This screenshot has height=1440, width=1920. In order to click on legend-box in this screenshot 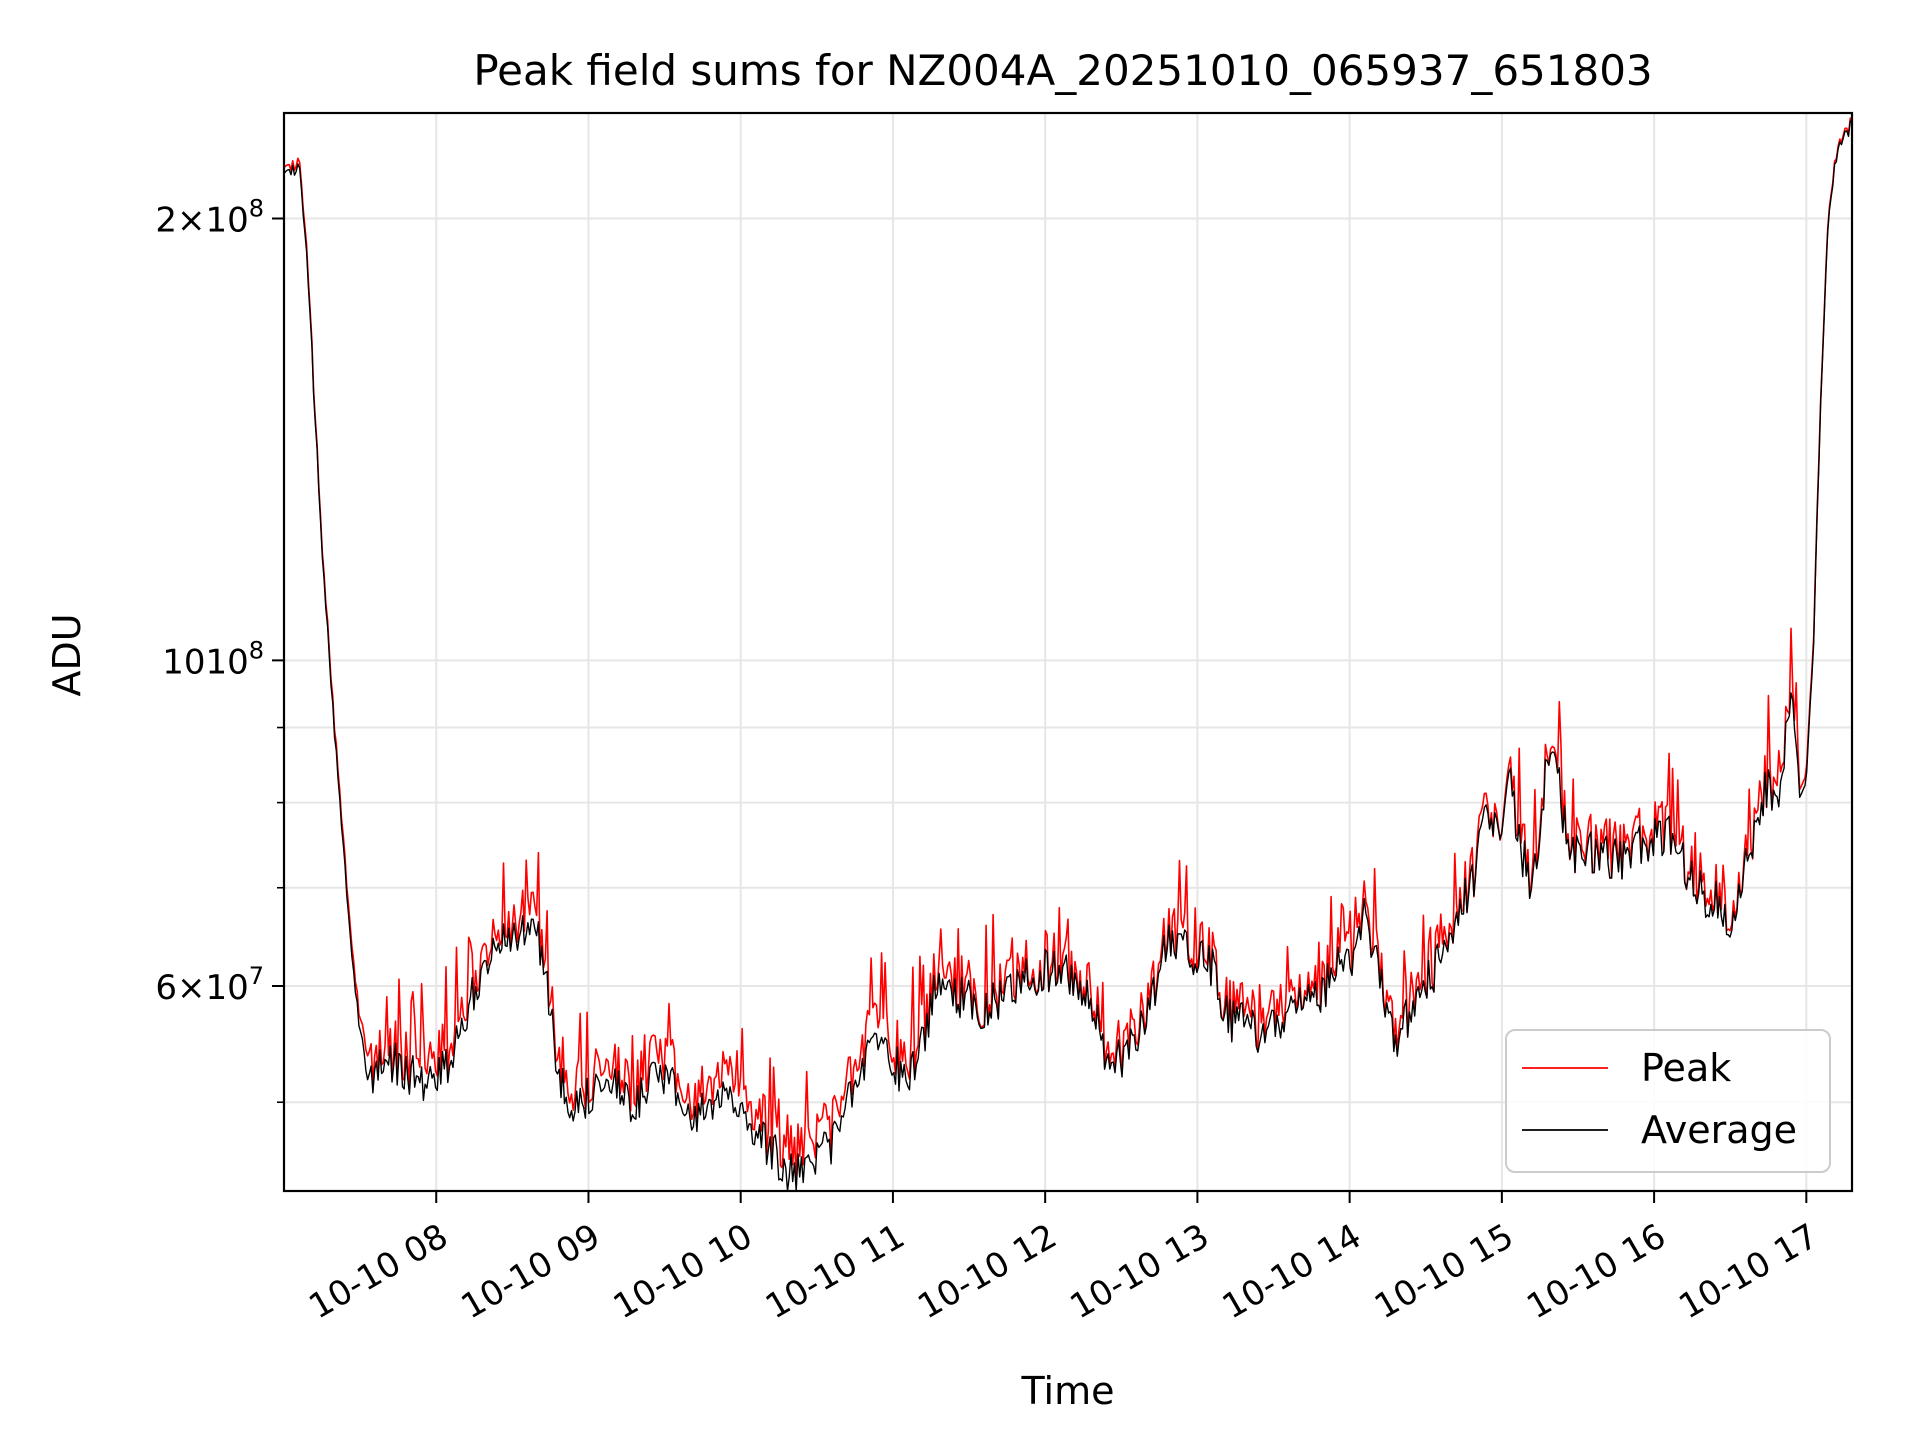, I will do `click(1668, 1101)`.